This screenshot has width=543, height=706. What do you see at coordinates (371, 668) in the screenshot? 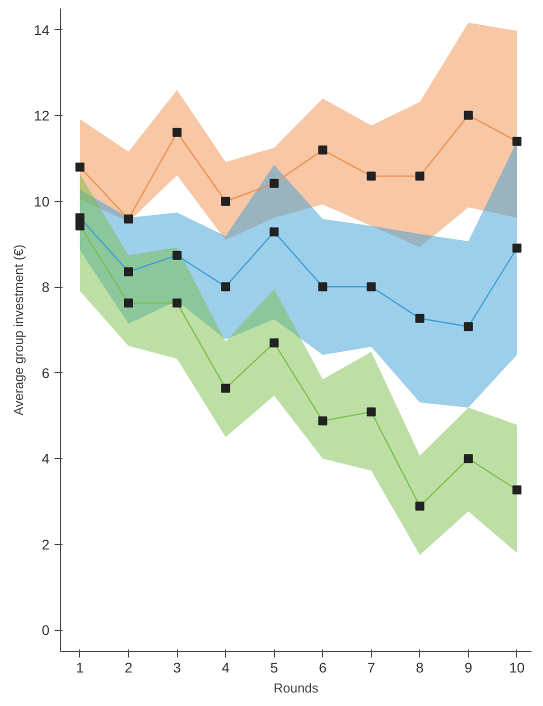
I see `x-tick-label: 7` at bounding box center [371, 668].